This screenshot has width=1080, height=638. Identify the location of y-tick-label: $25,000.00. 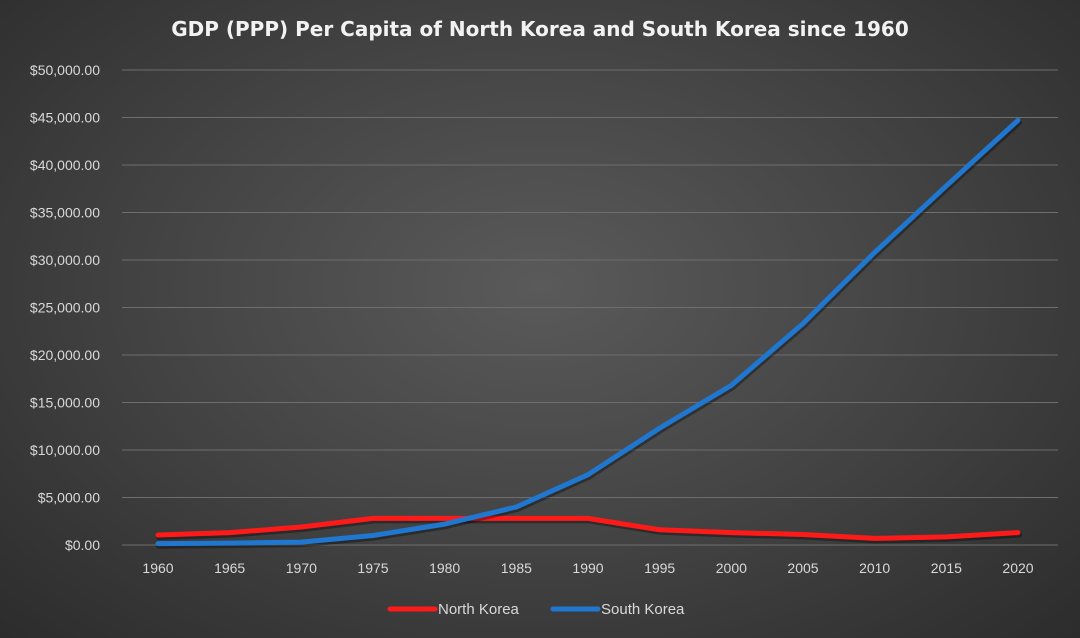
(65, 308).